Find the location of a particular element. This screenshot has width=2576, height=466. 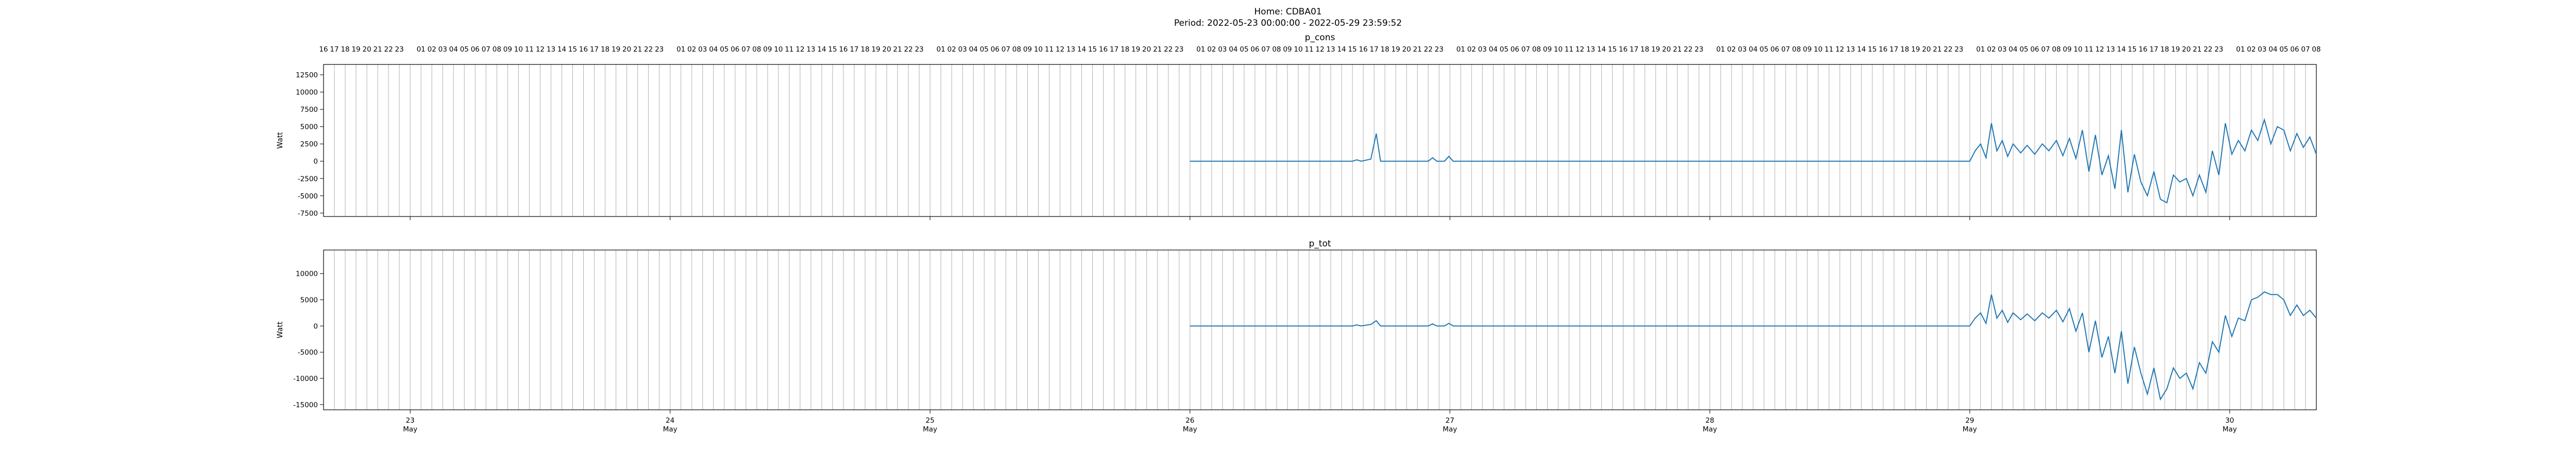

x-date-label: 28 is located at coordinates (1709, 421).